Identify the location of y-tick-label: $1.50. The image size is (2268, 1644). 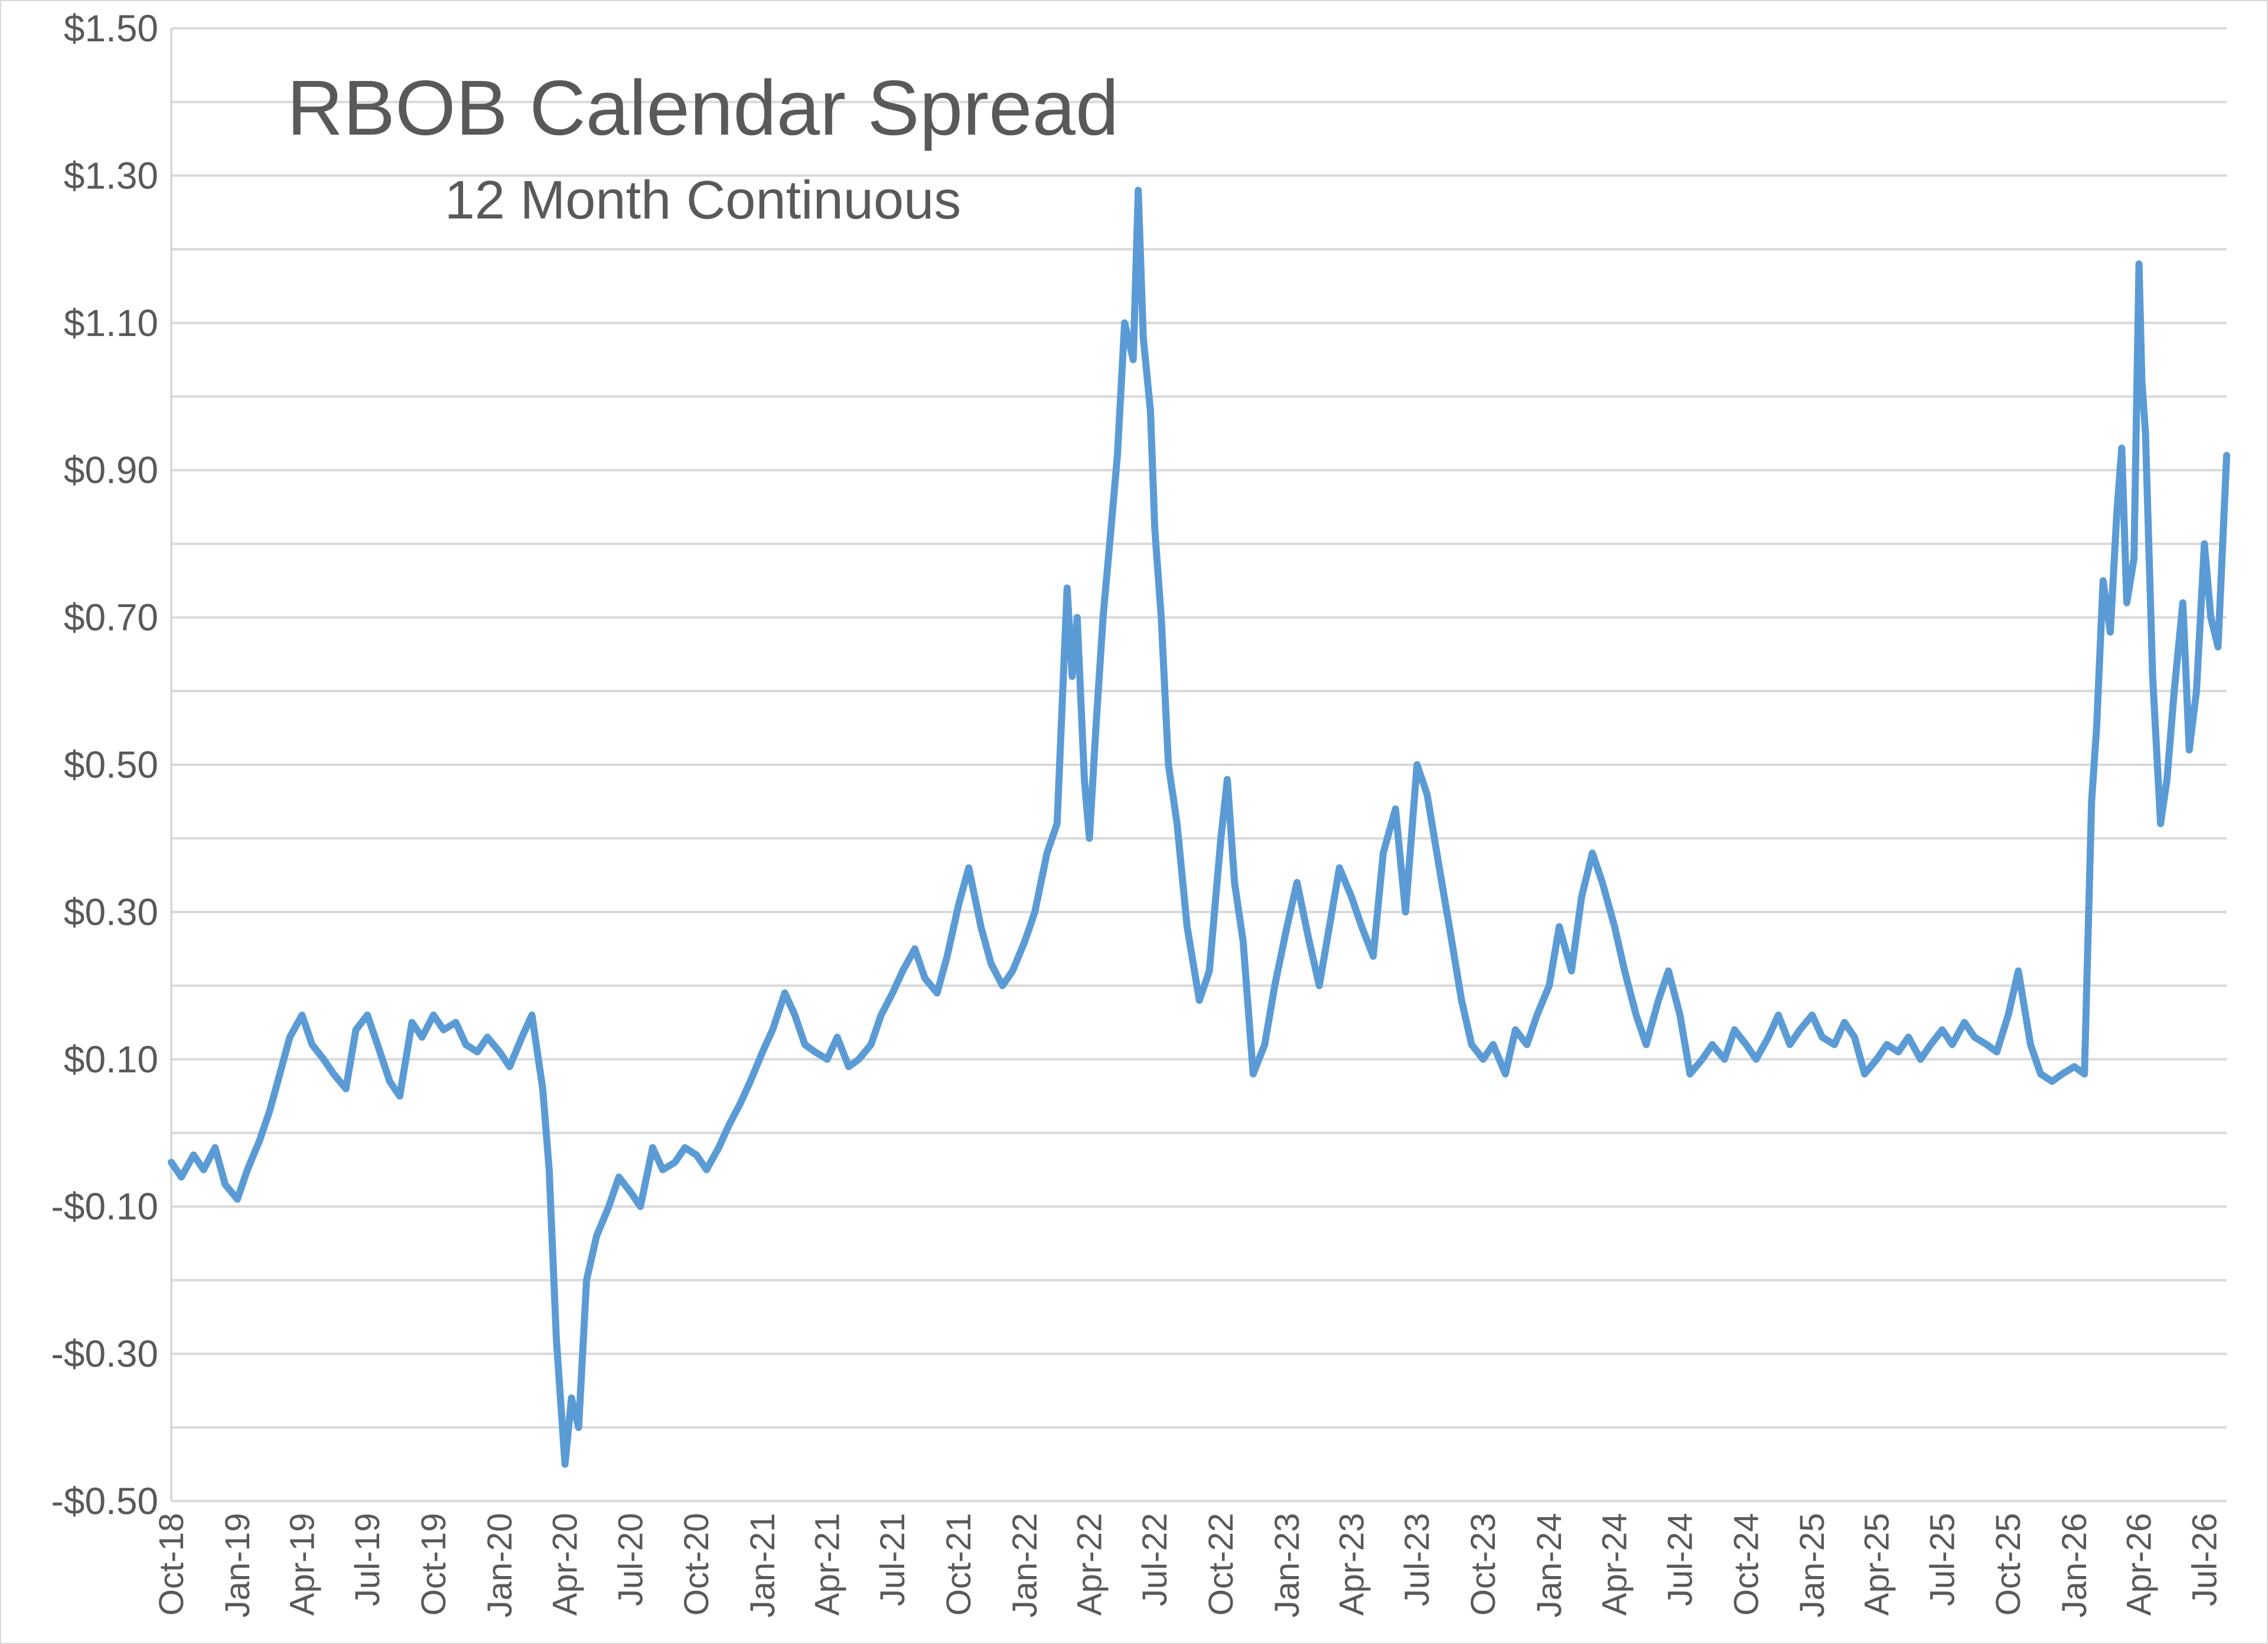
(111, 28).